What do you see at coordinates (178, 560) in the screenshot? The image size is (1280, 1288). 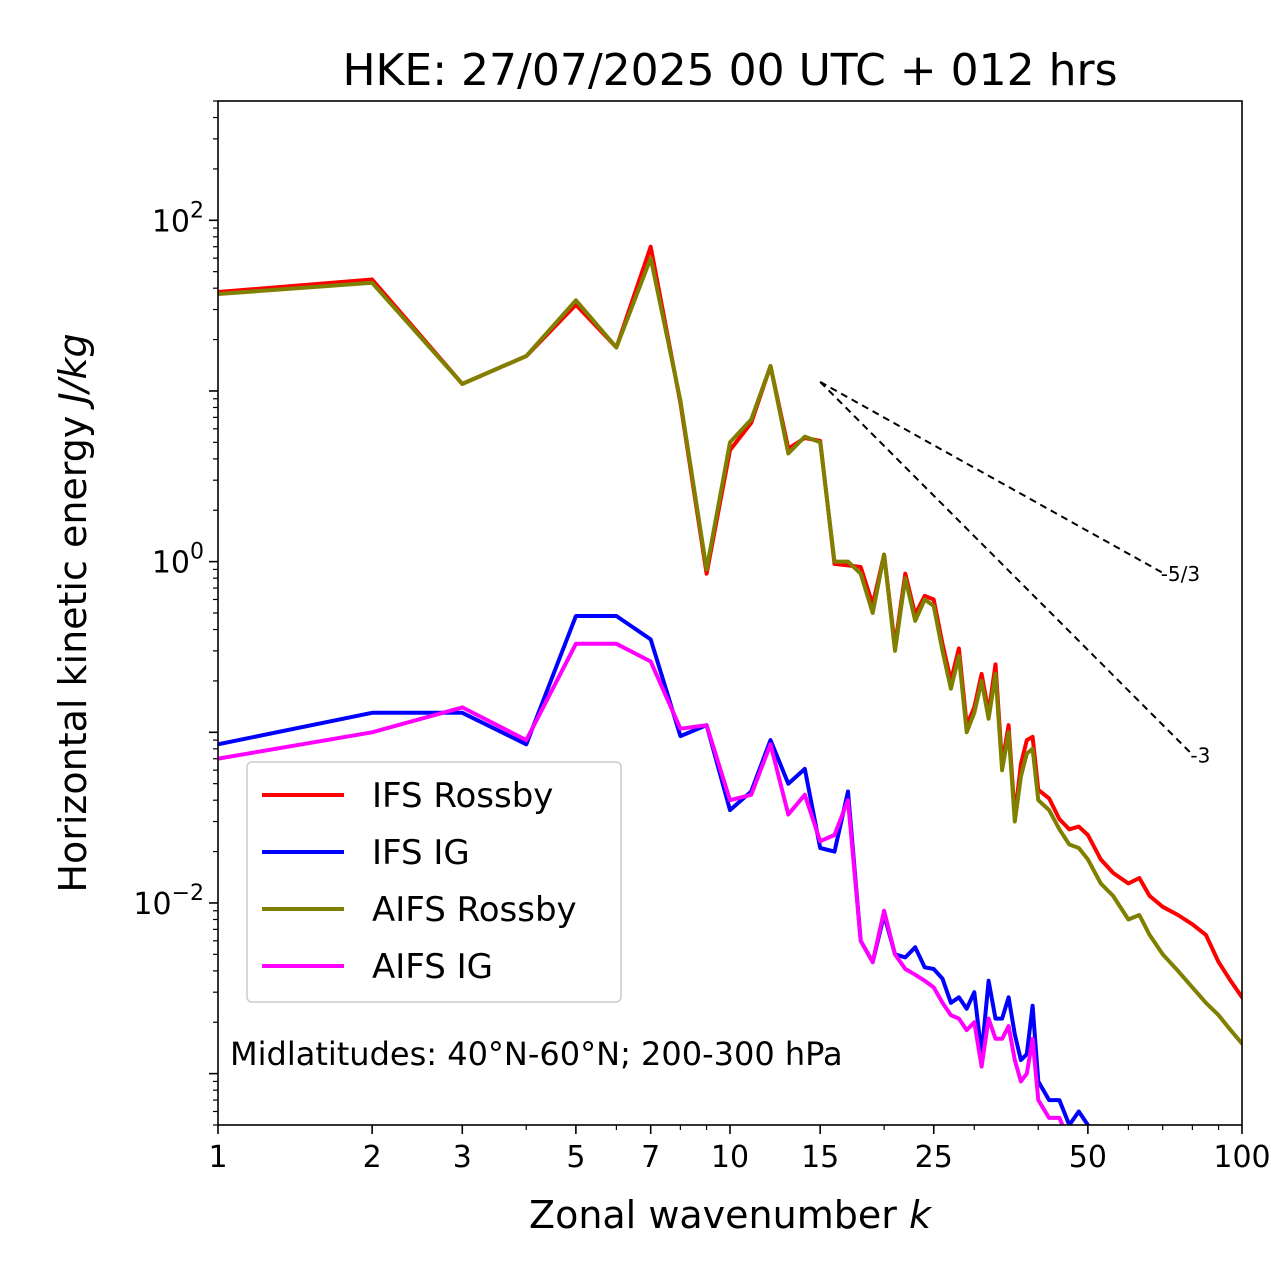 I see `y-tick-label: 10⁰` at bounding box center [178, 560].